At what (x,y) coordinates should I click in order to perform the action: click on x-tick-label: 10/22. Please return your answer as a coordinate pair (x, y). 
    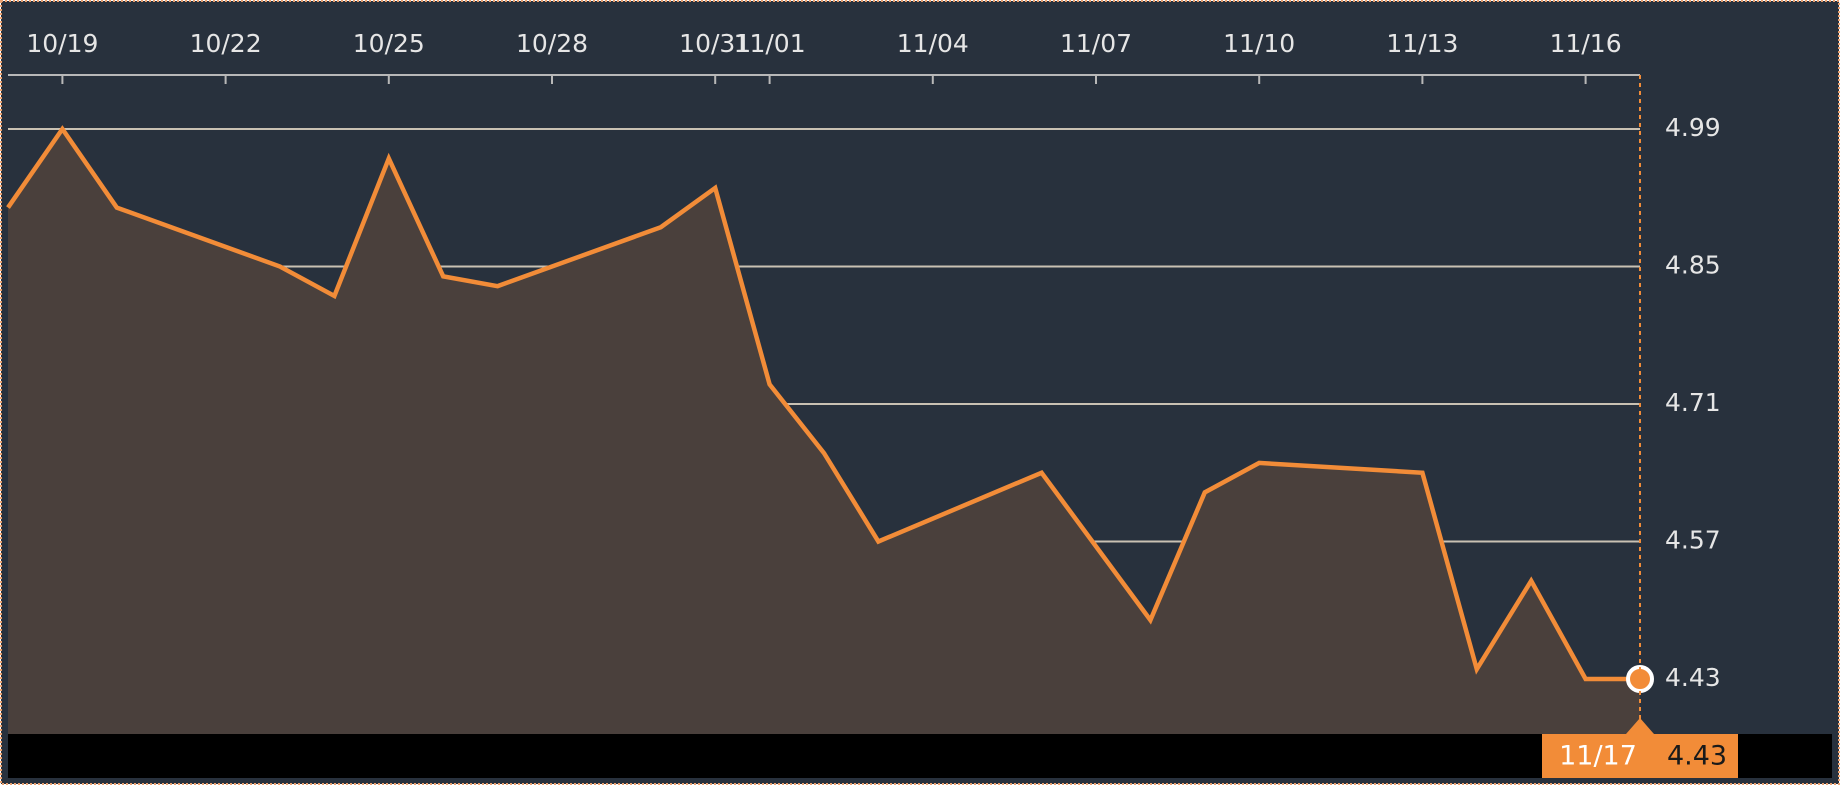
    Looking at the image, I should click on (226, 43).